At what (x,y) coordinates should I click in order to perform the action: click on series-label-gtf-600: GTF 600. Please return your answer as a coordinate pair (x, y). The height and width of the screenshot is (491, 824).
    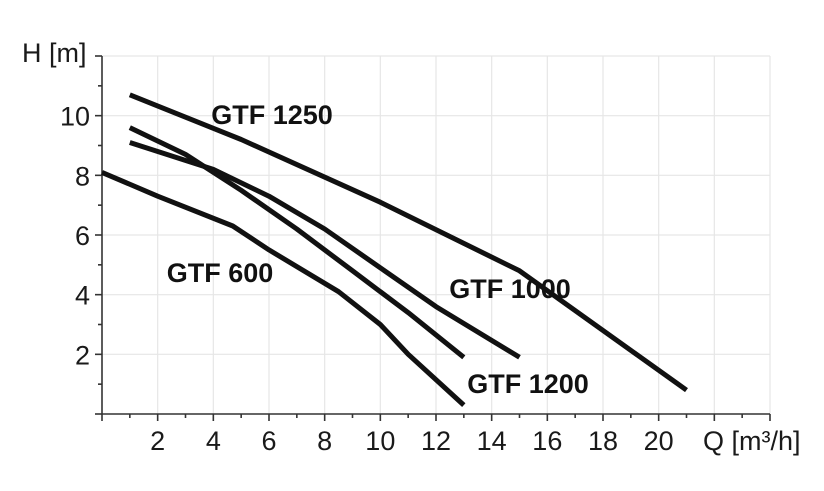
    Looking at the image, I should click on (220, 273).